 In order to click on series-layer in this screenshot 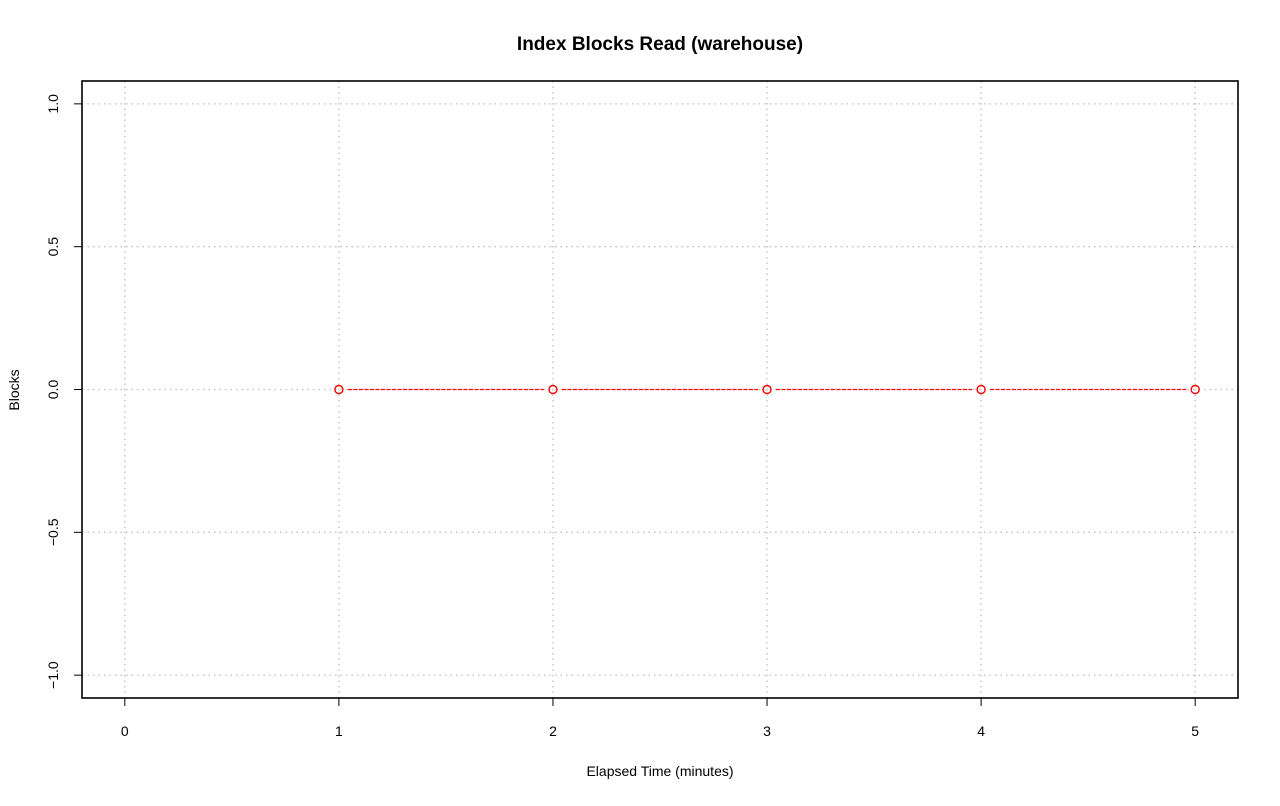, I will do `click(767, 389)`.